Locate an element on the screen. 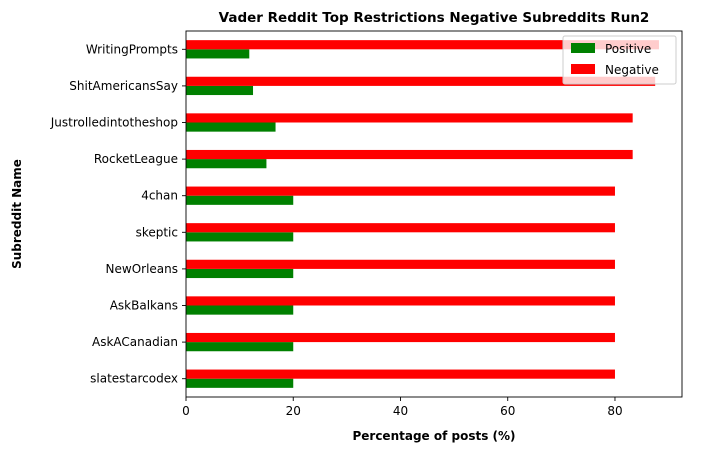 This screenshot has height=453, width=709. x-tick-label: 80 is located at coordinates (614, 411).